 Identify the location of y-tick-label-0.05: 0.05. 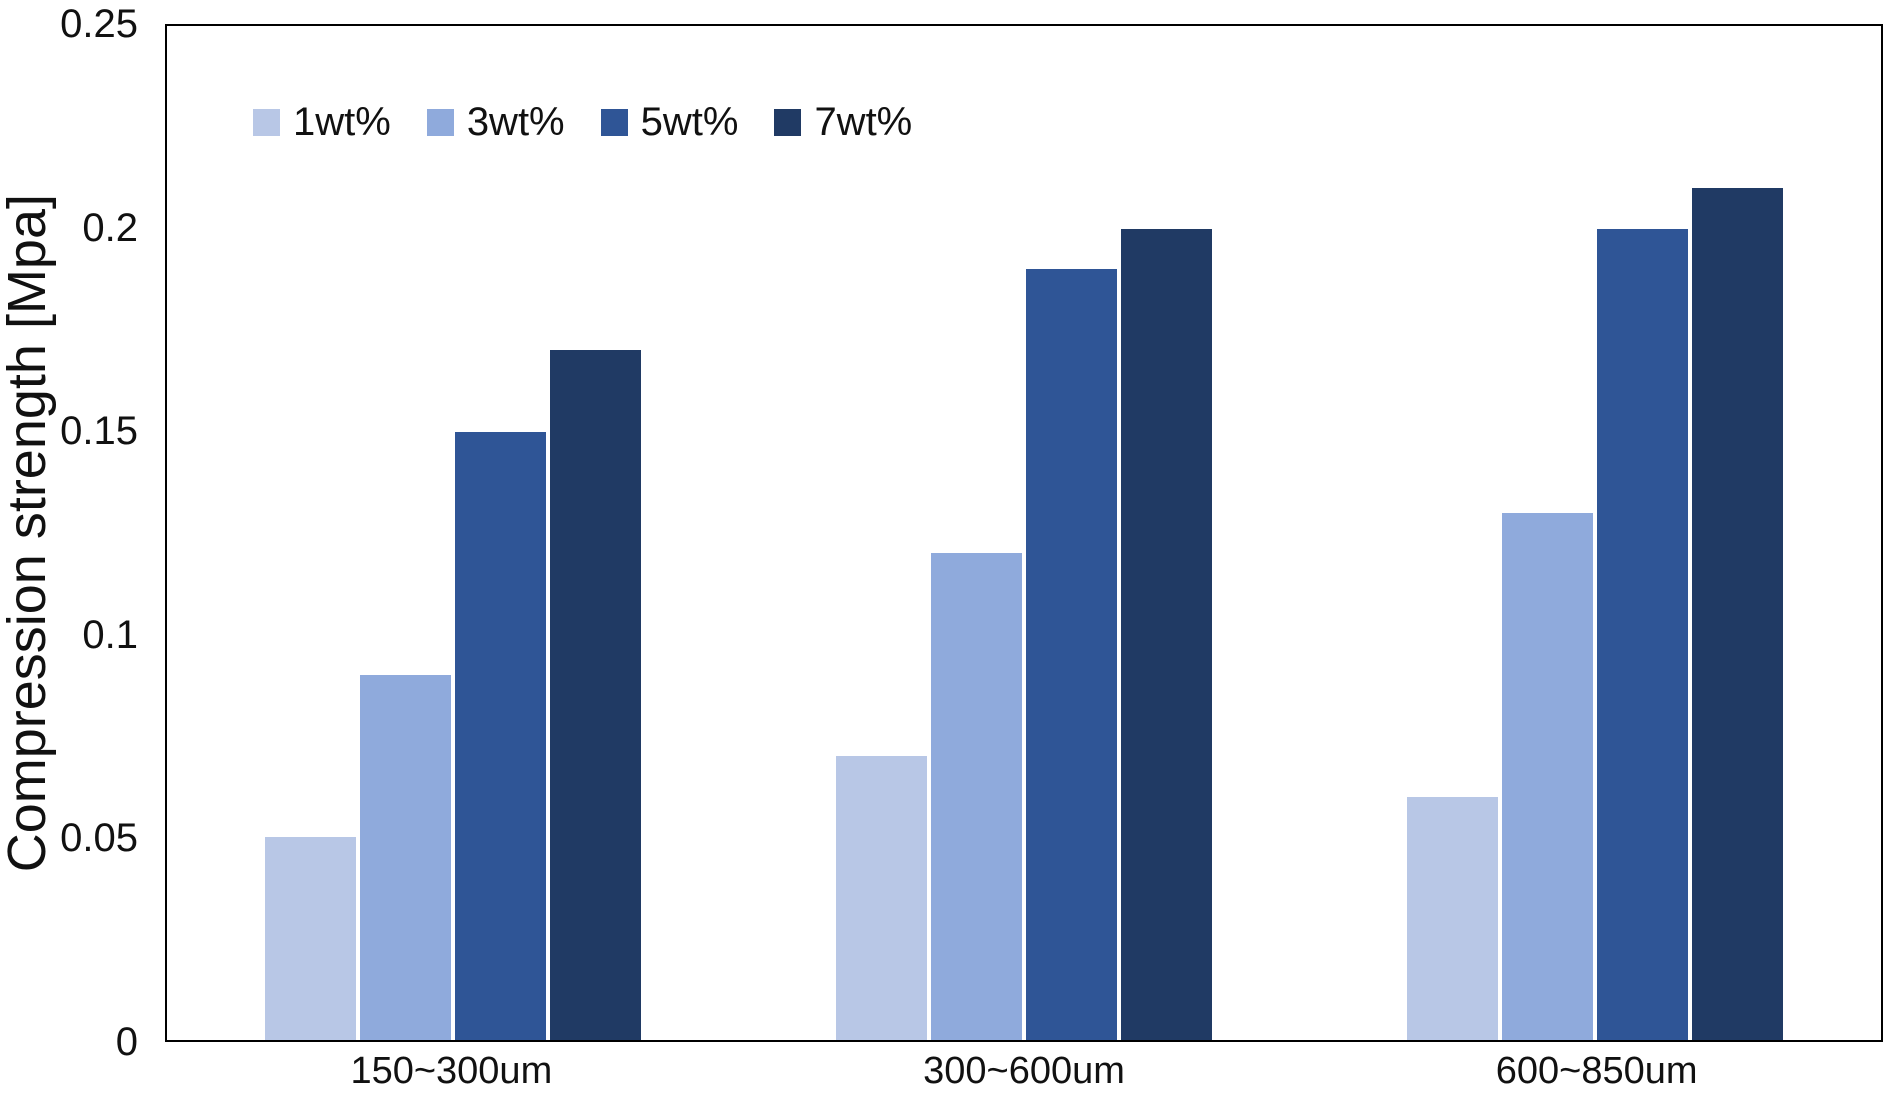
(99, 838).